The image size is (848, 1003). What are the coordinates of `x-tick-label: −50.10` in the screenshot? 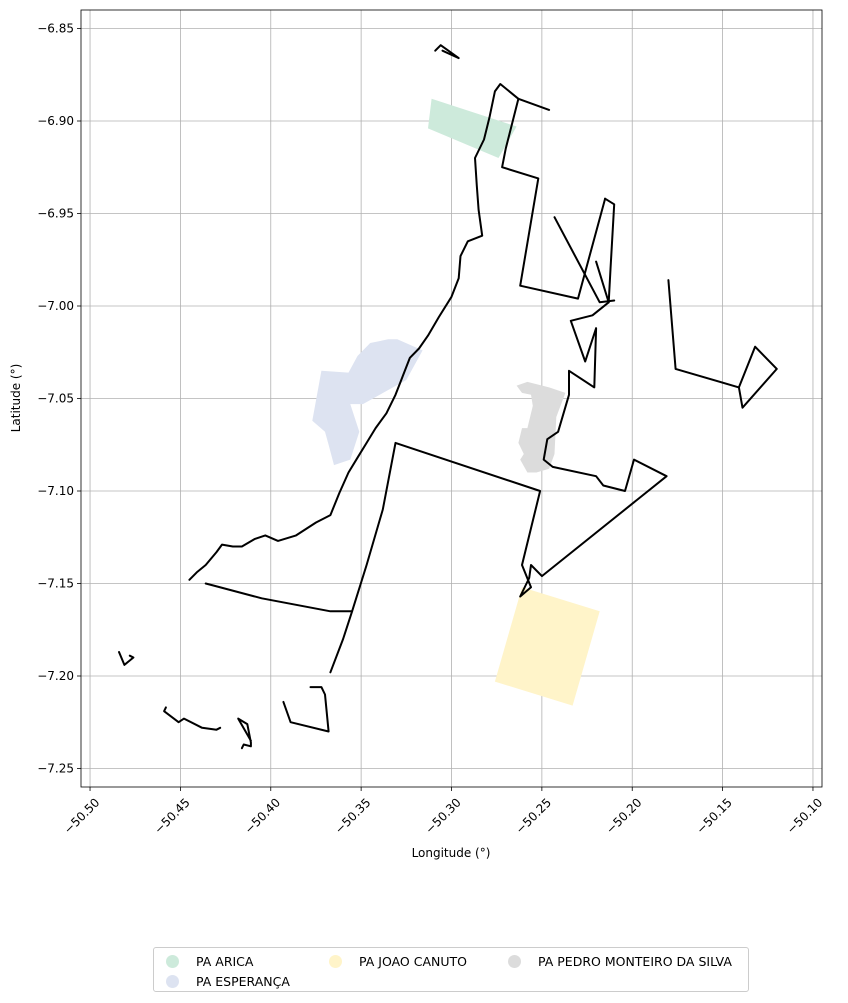 It's located at (804, 815).